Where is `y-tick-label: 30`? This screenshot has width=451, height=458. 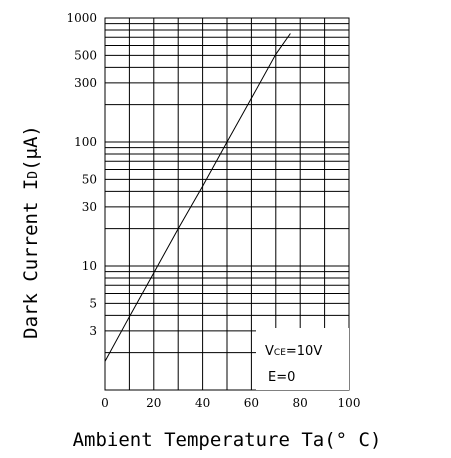 y-tick-label: 30 is located at coordinates (89, 207).